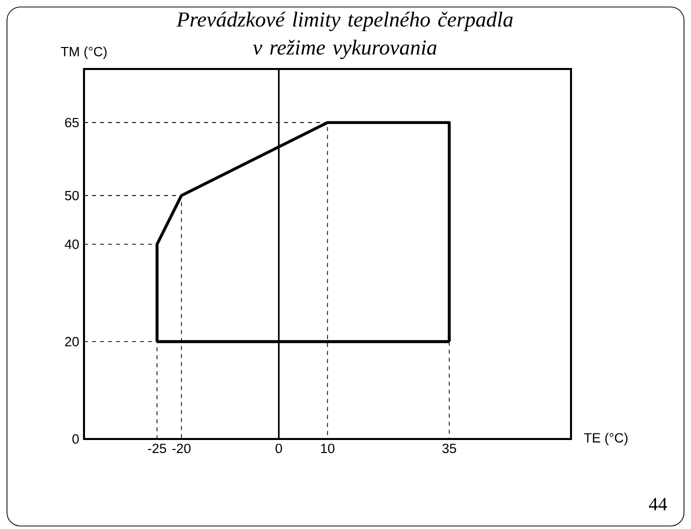  What do you see at coordinates (72, 195) in the screenshot?
I see `y-tick-label: 50` at bounding box center [72, 195].